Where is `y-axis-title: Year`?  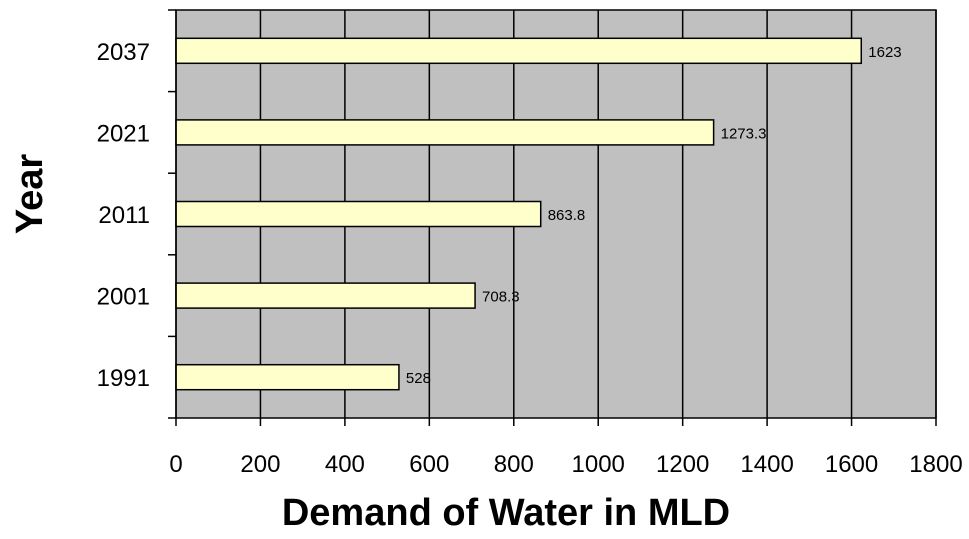 y-axis-title: Year is located at coordinates (30, 194).